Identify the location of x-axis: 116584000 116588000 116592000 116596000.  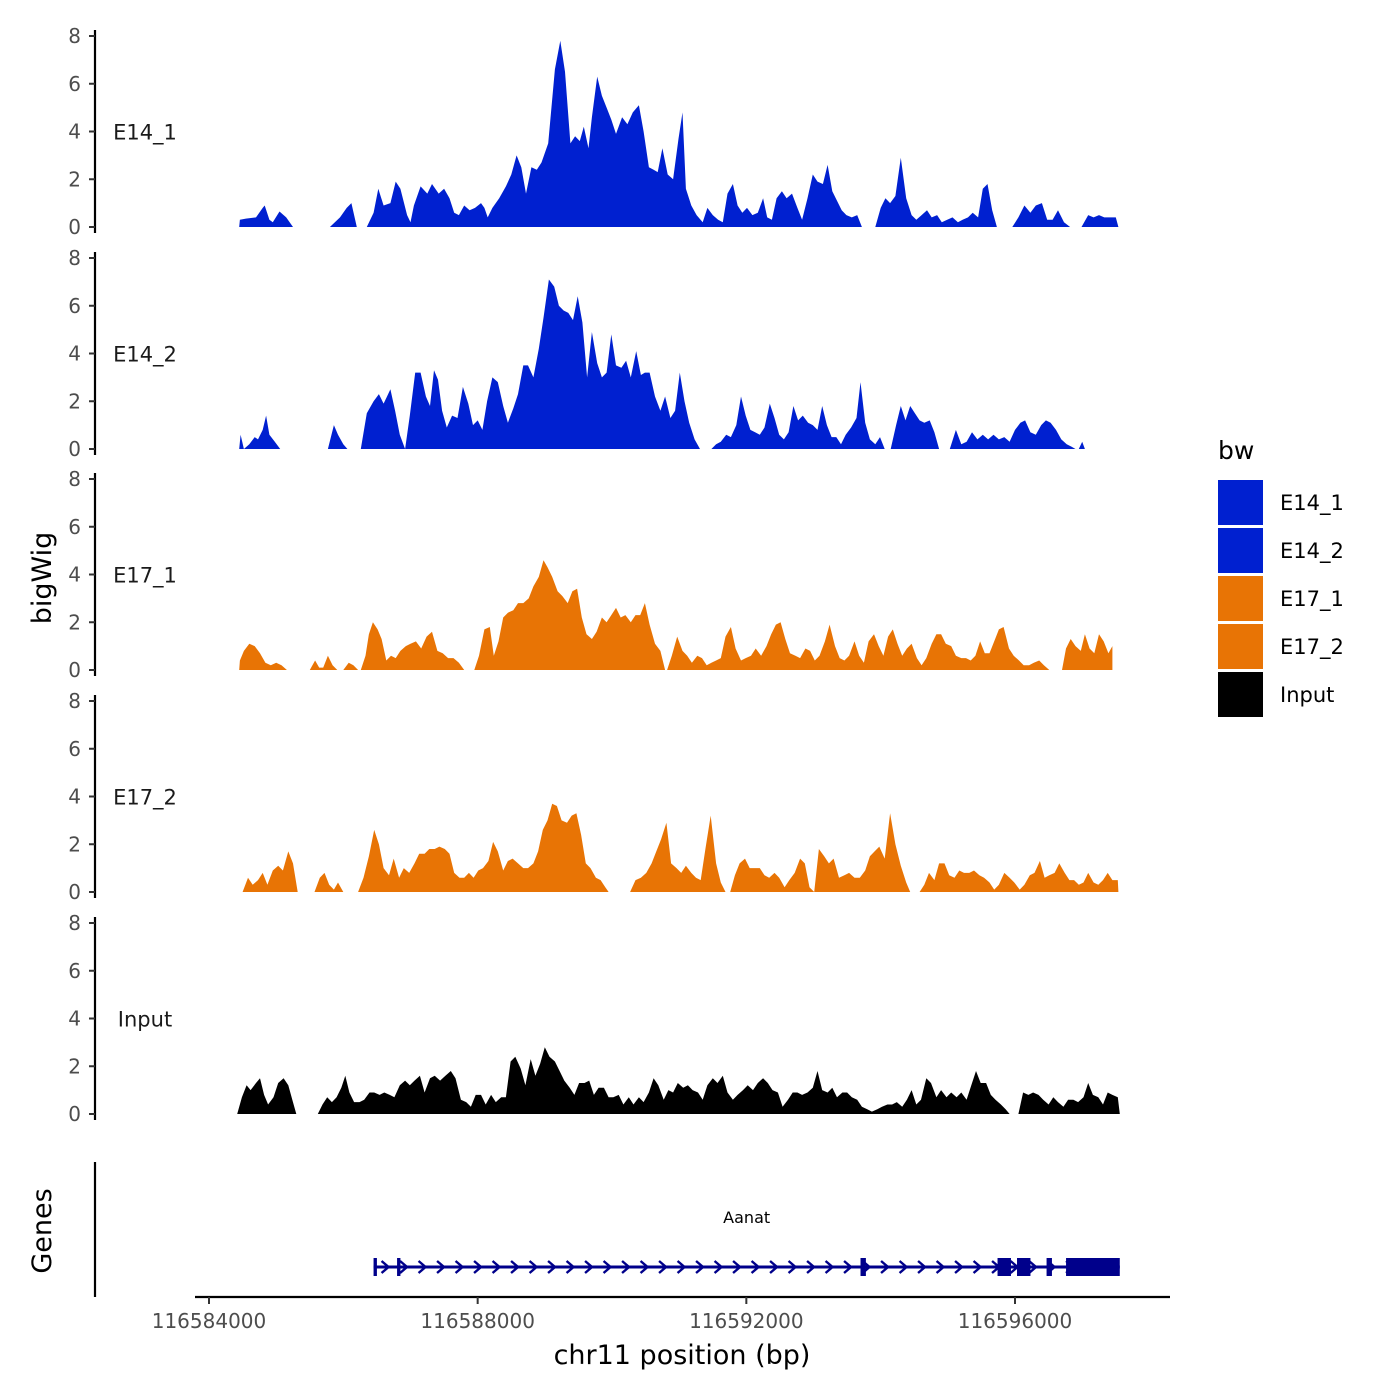
(661, 1314).